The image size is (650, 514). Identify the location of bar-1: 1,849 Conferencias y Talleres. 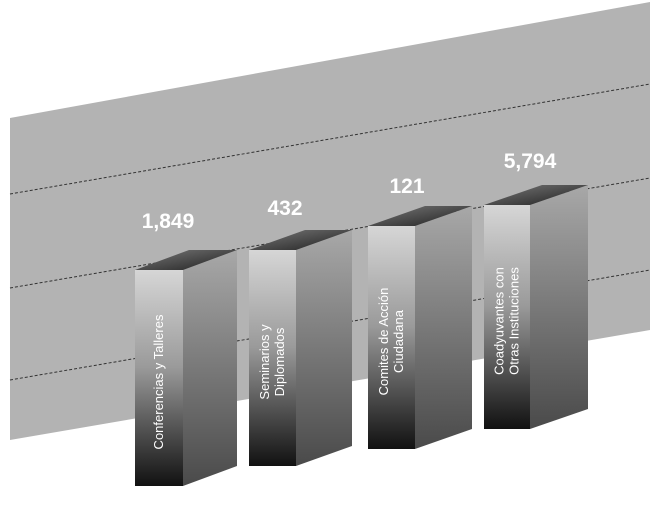
(186, 348).